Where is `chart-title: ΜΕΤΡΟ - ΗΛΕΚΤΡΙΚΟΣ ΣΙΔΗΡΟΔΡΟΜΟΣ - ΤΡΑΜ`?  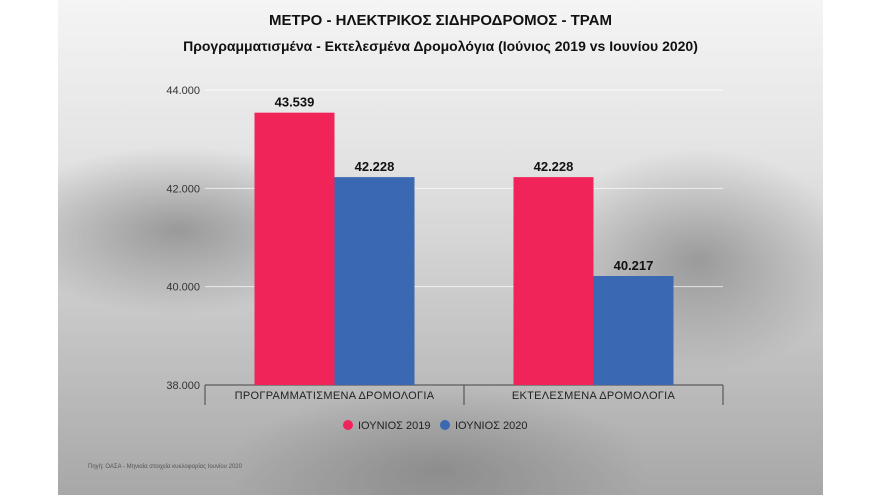 chart-title: ΜΕΤΡΟ - ΗΛΕΚΤΡΙΚΟΣ ΣΙΔΗΡΟΔΡΟΜΟΣ - ΤΡΑΜ is located at coordinates (440, 20).